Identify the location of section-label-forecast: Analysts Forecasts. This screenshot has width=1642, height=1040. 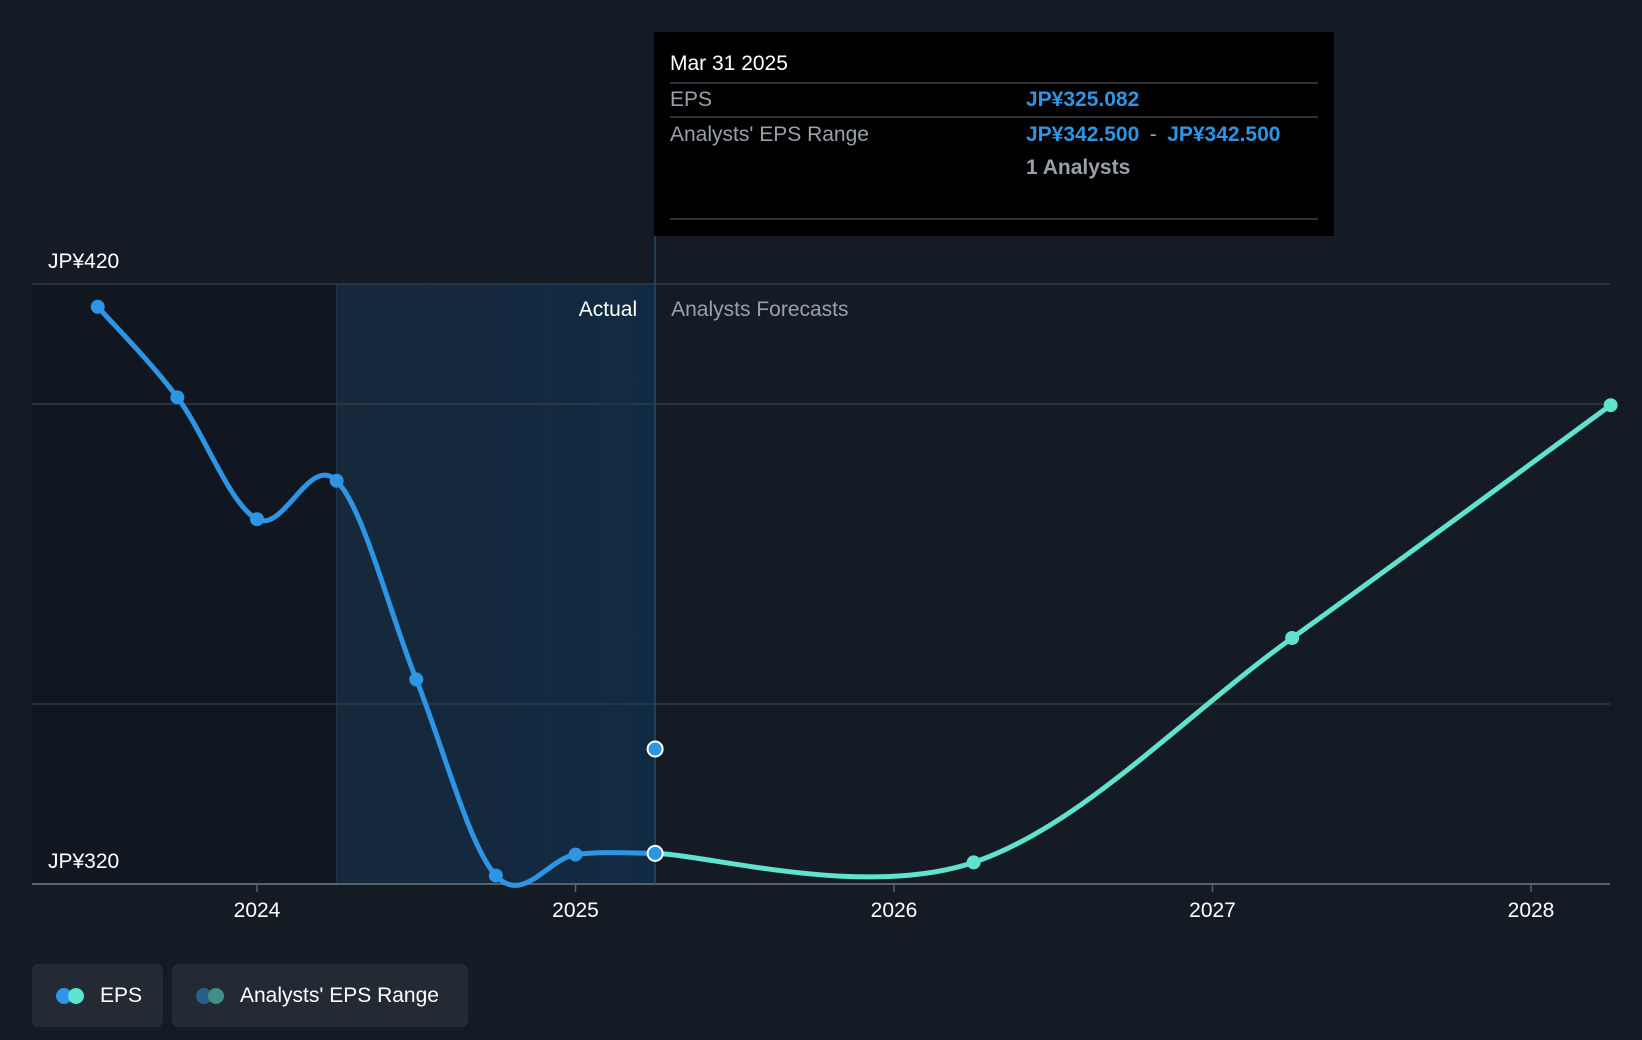
(759, 309).